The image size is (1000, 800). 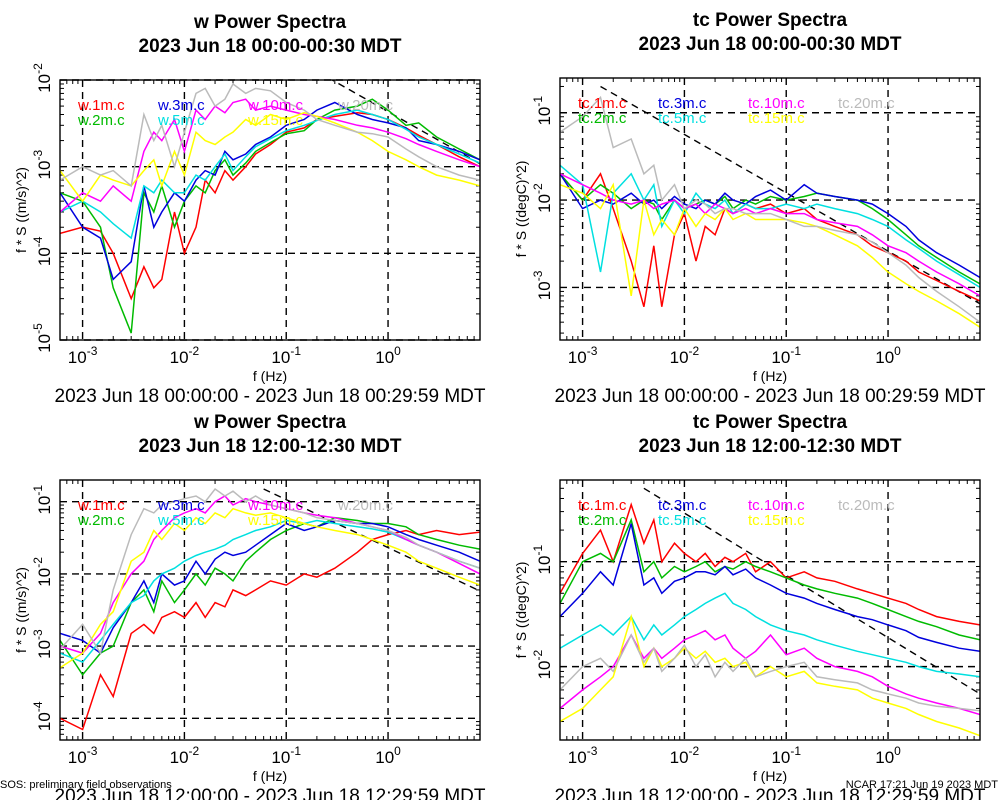 I want to click on series-line-tc-1m-c, so click(x=770, y=564).